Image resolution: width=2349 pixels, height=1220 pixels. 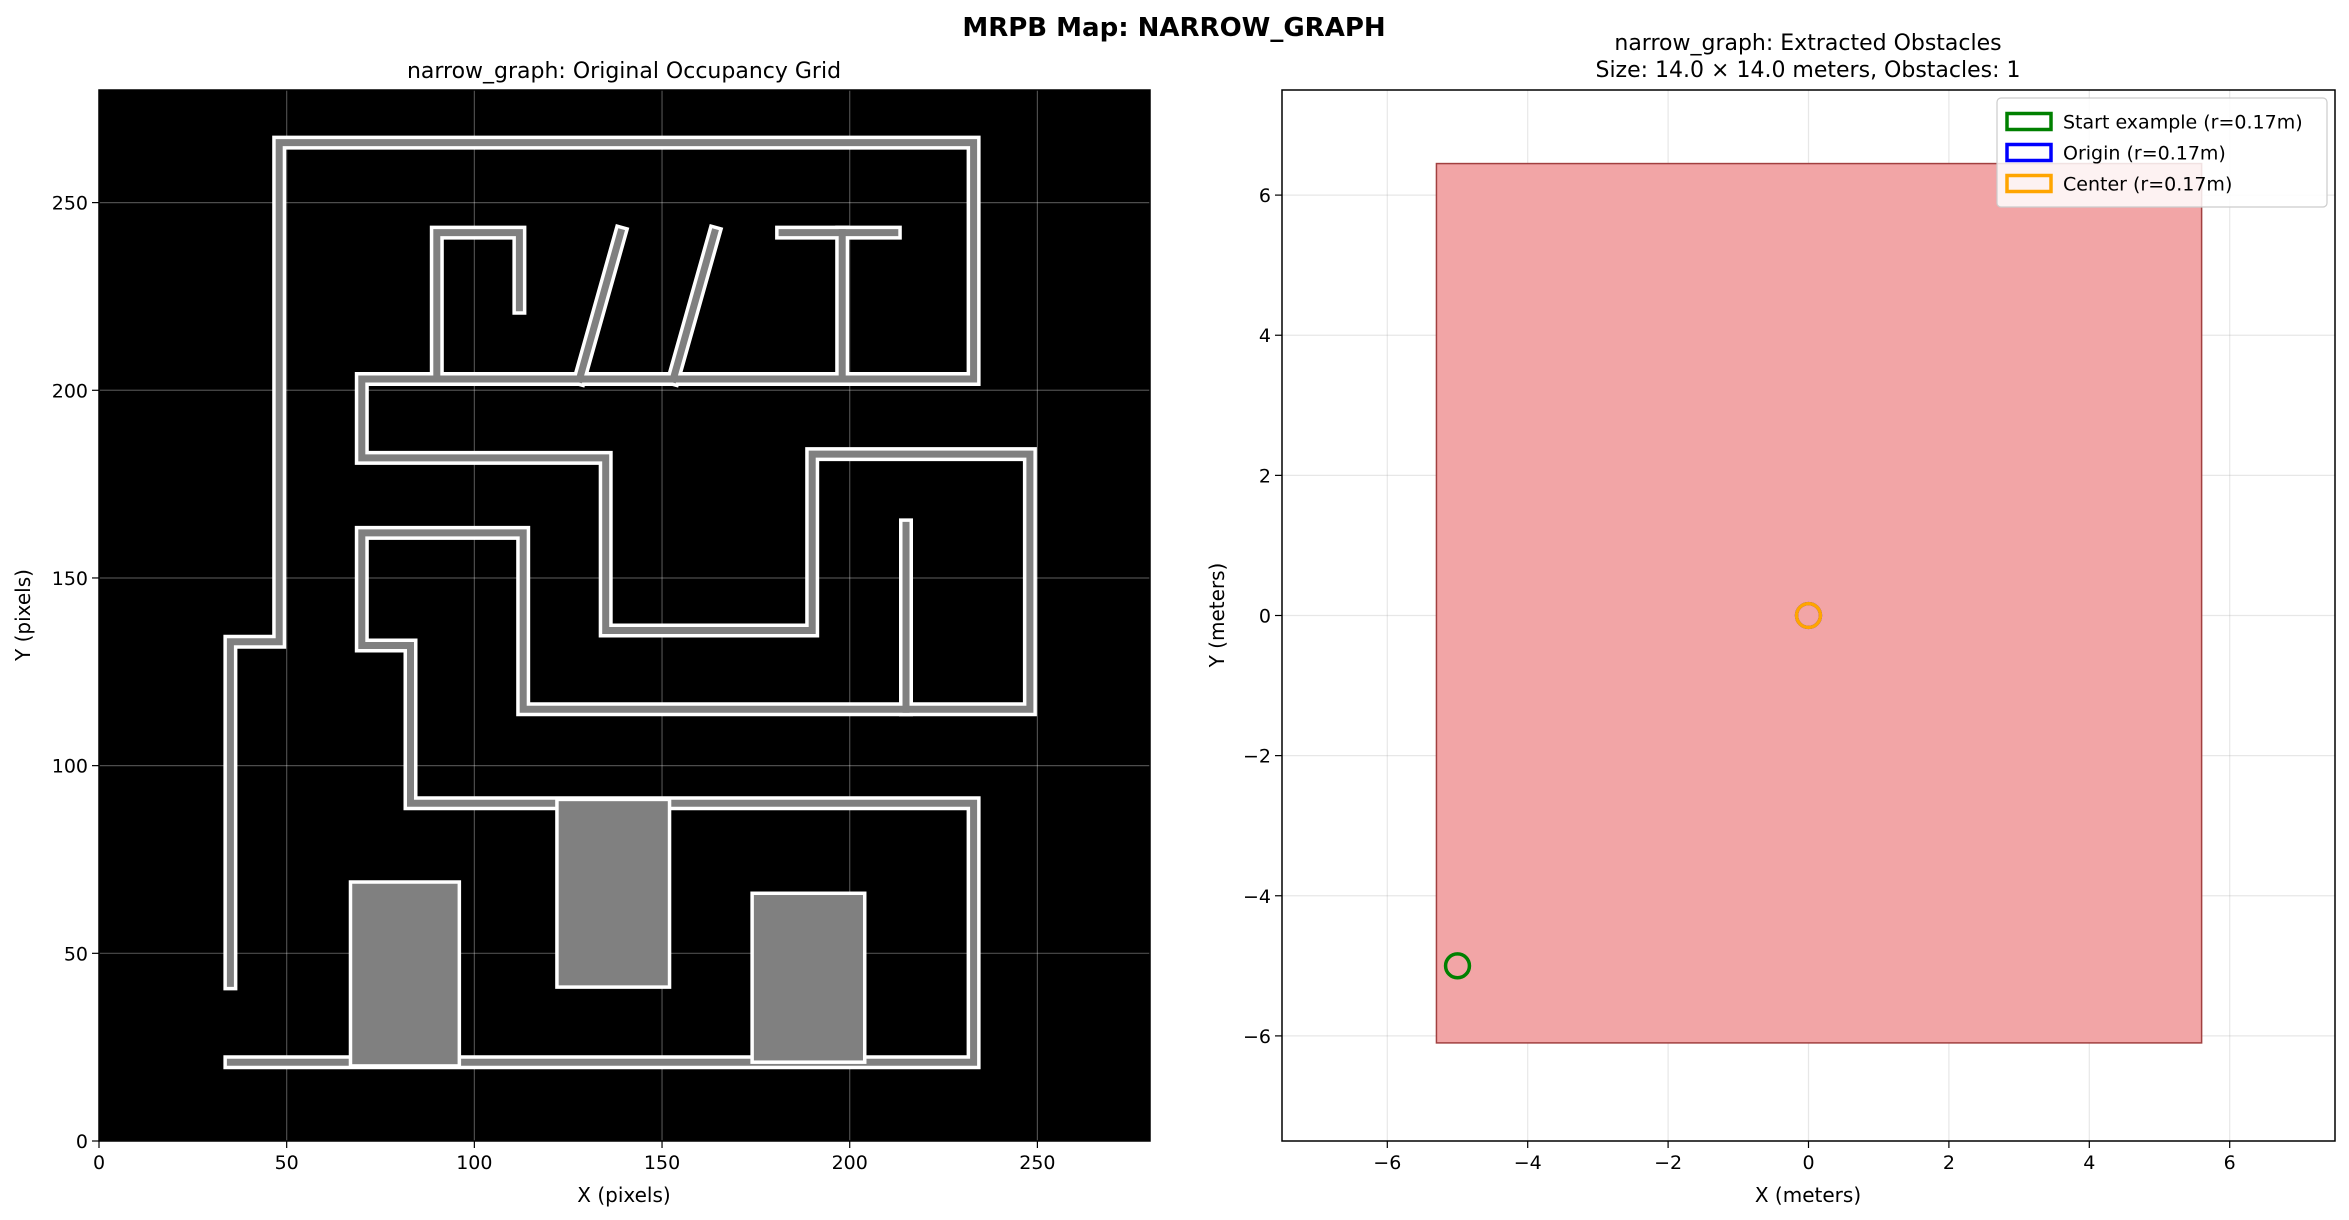 I want to click on right-subtitle: Size: 14.0 × 14.0 meters, Obstacles: 1, so click(x=1807, y=70).